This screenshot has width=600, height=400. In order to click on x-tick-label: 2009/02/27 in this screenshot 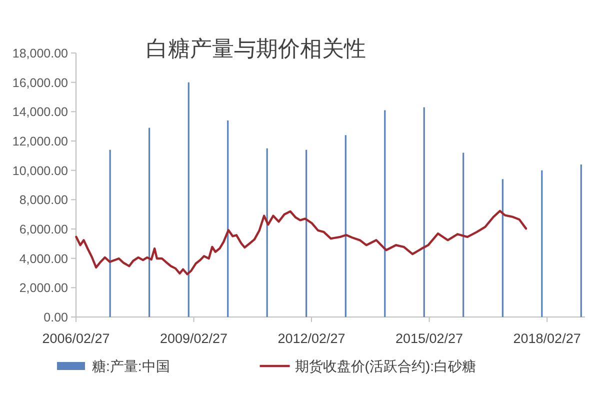, I will do `click(194, 338)`.